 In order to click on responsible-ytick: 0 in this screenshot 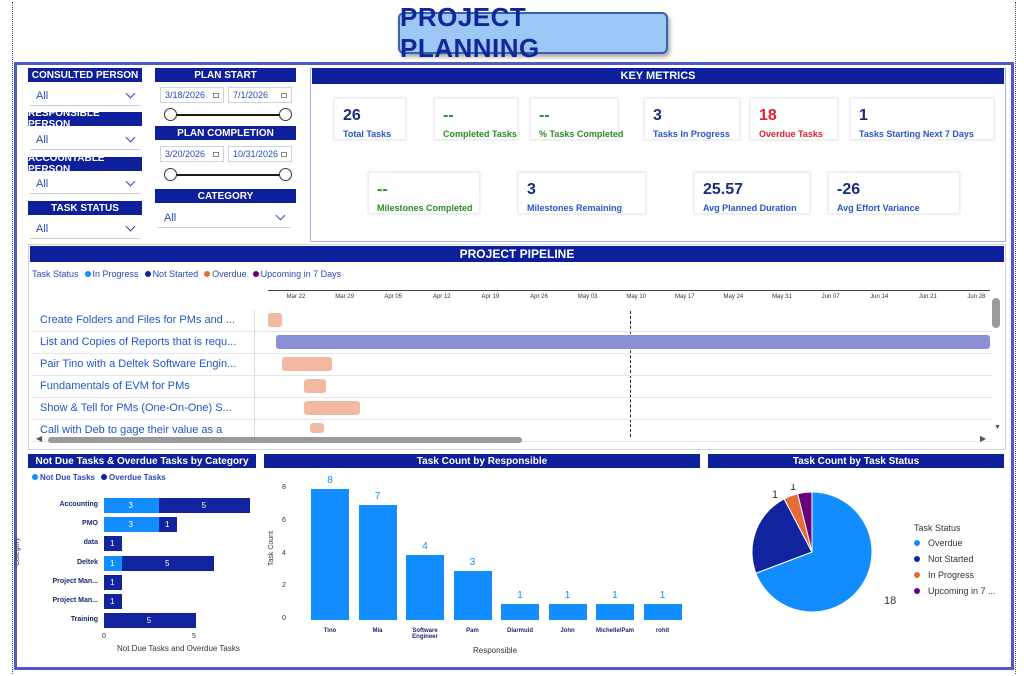, I will do `click(284, 618)`.